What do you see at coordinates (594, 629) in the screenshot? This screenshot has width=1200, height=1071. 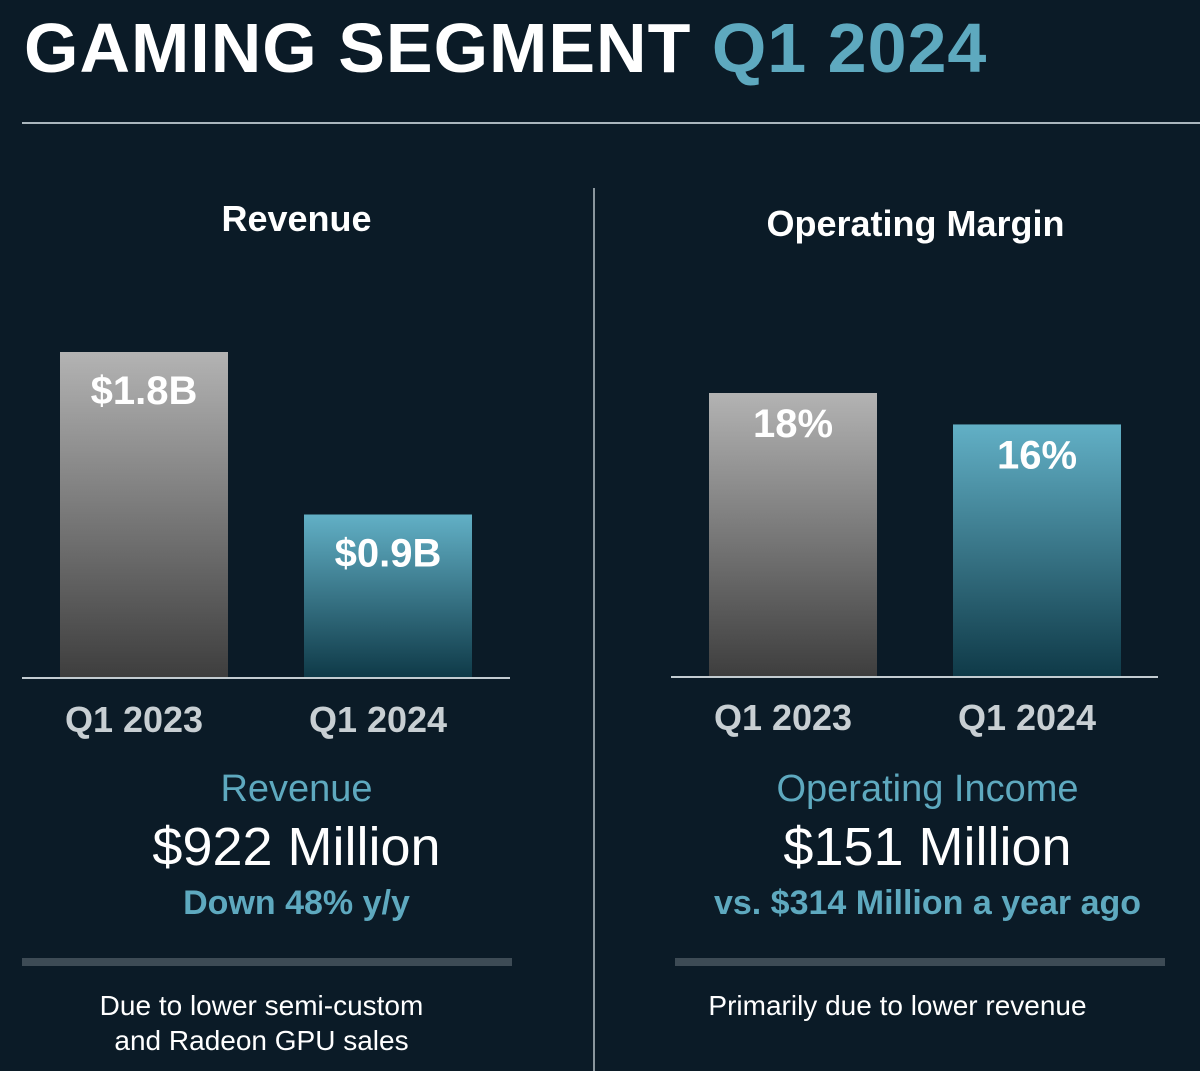 I see `panel-divider` at bounding box center [594, 629].